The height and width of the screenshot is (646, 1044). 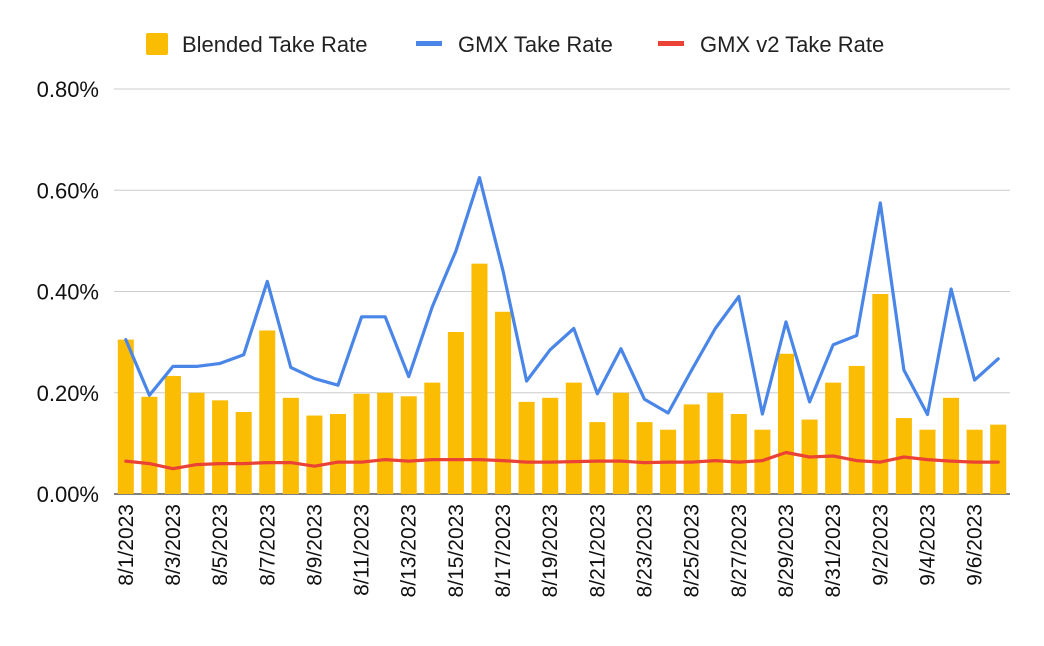 I want to click on y-tick-label: 0.20%, so click(x=68, y=393).